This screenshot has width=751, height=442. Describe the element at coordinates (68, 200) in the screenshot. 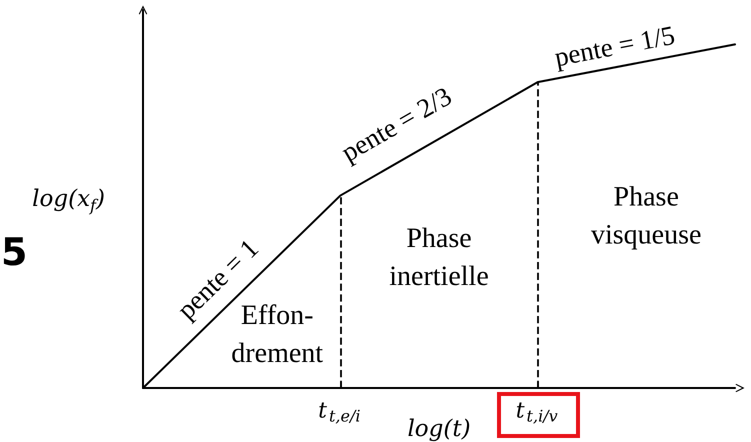

I see `y-axis-title: log(x$_{f}$)` at that location.